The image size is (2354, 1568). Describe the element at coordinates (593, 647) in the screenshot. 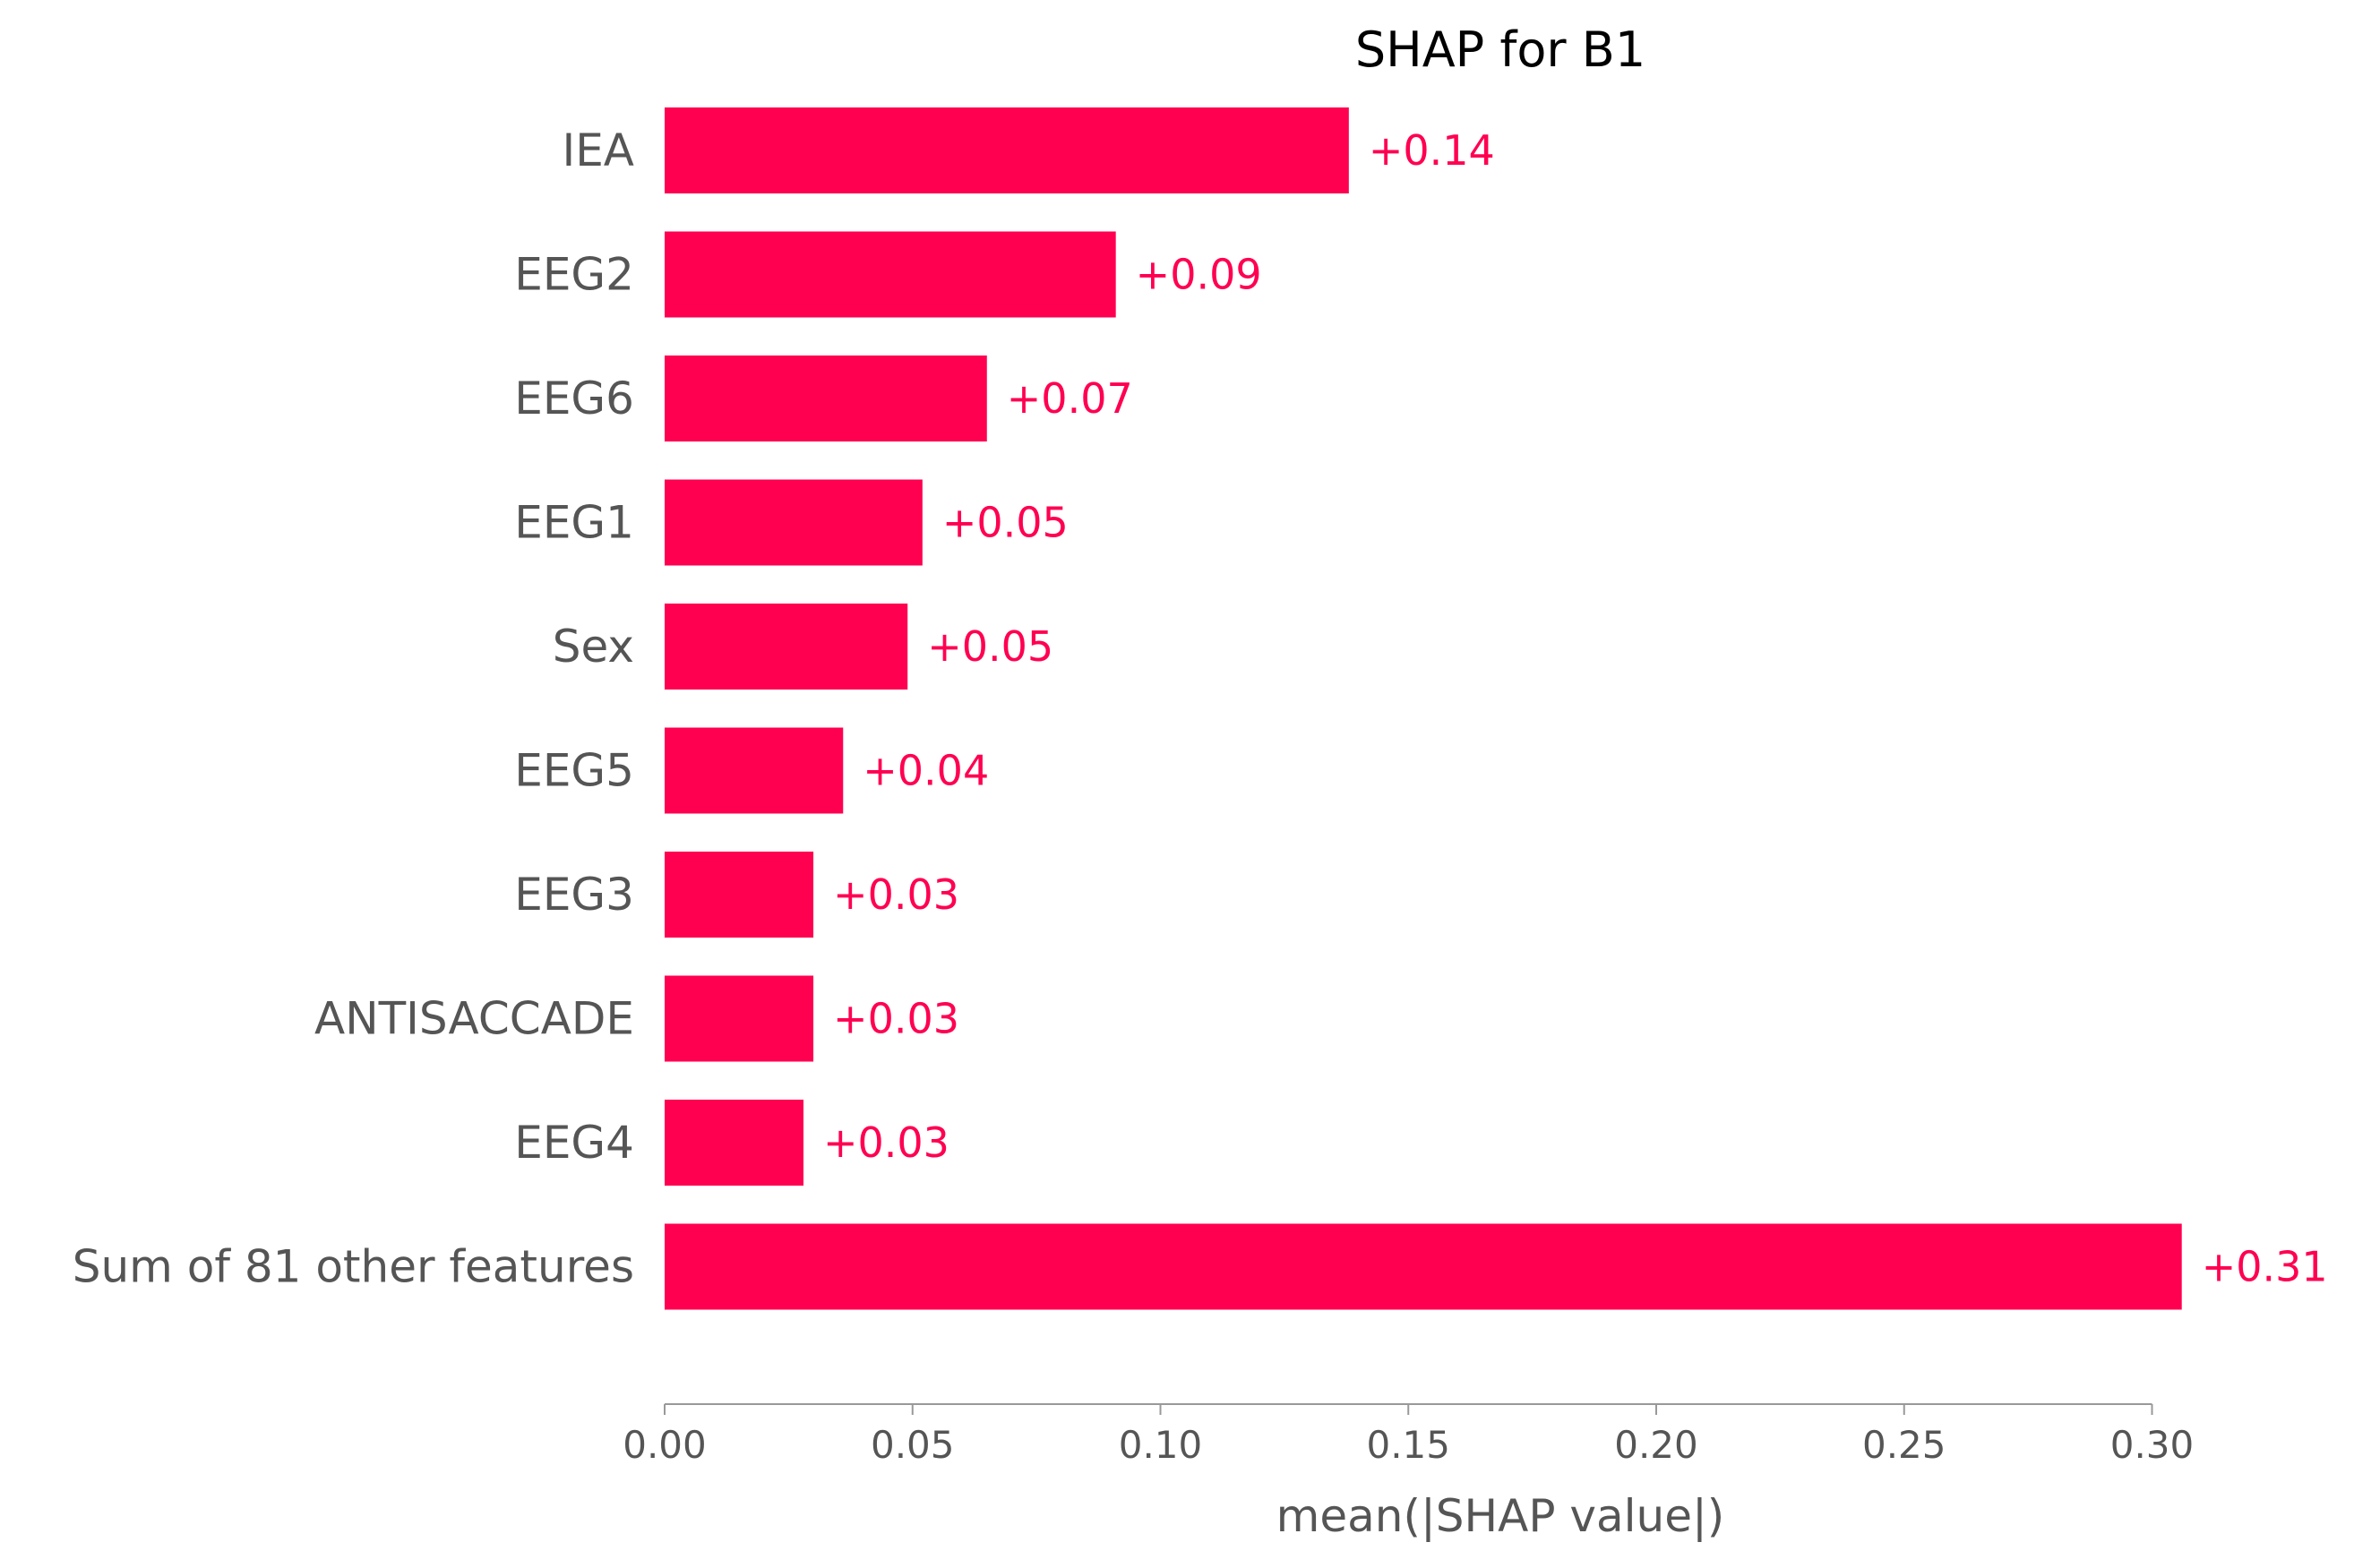

I see `category-label-sex: Sex` at that location.